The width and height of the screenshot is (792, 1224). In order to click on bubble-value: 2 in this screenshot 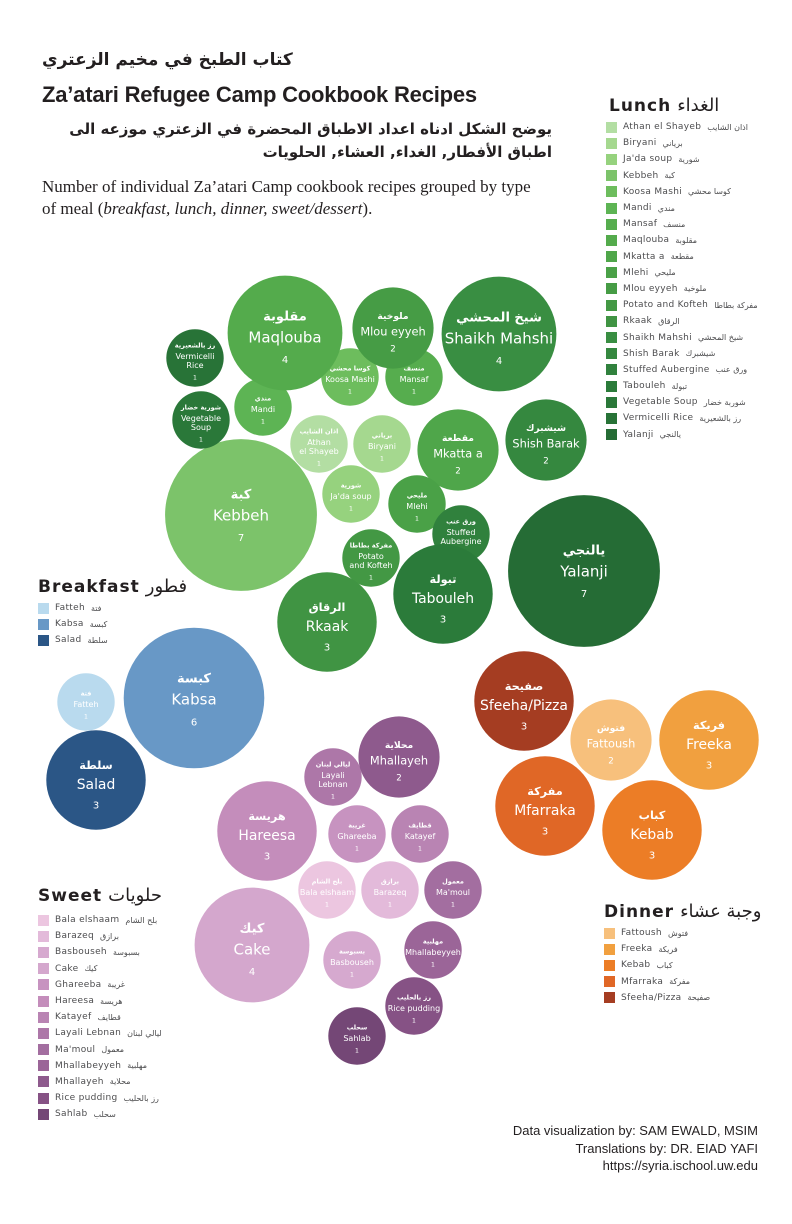, I will do `click(611, 761)`.